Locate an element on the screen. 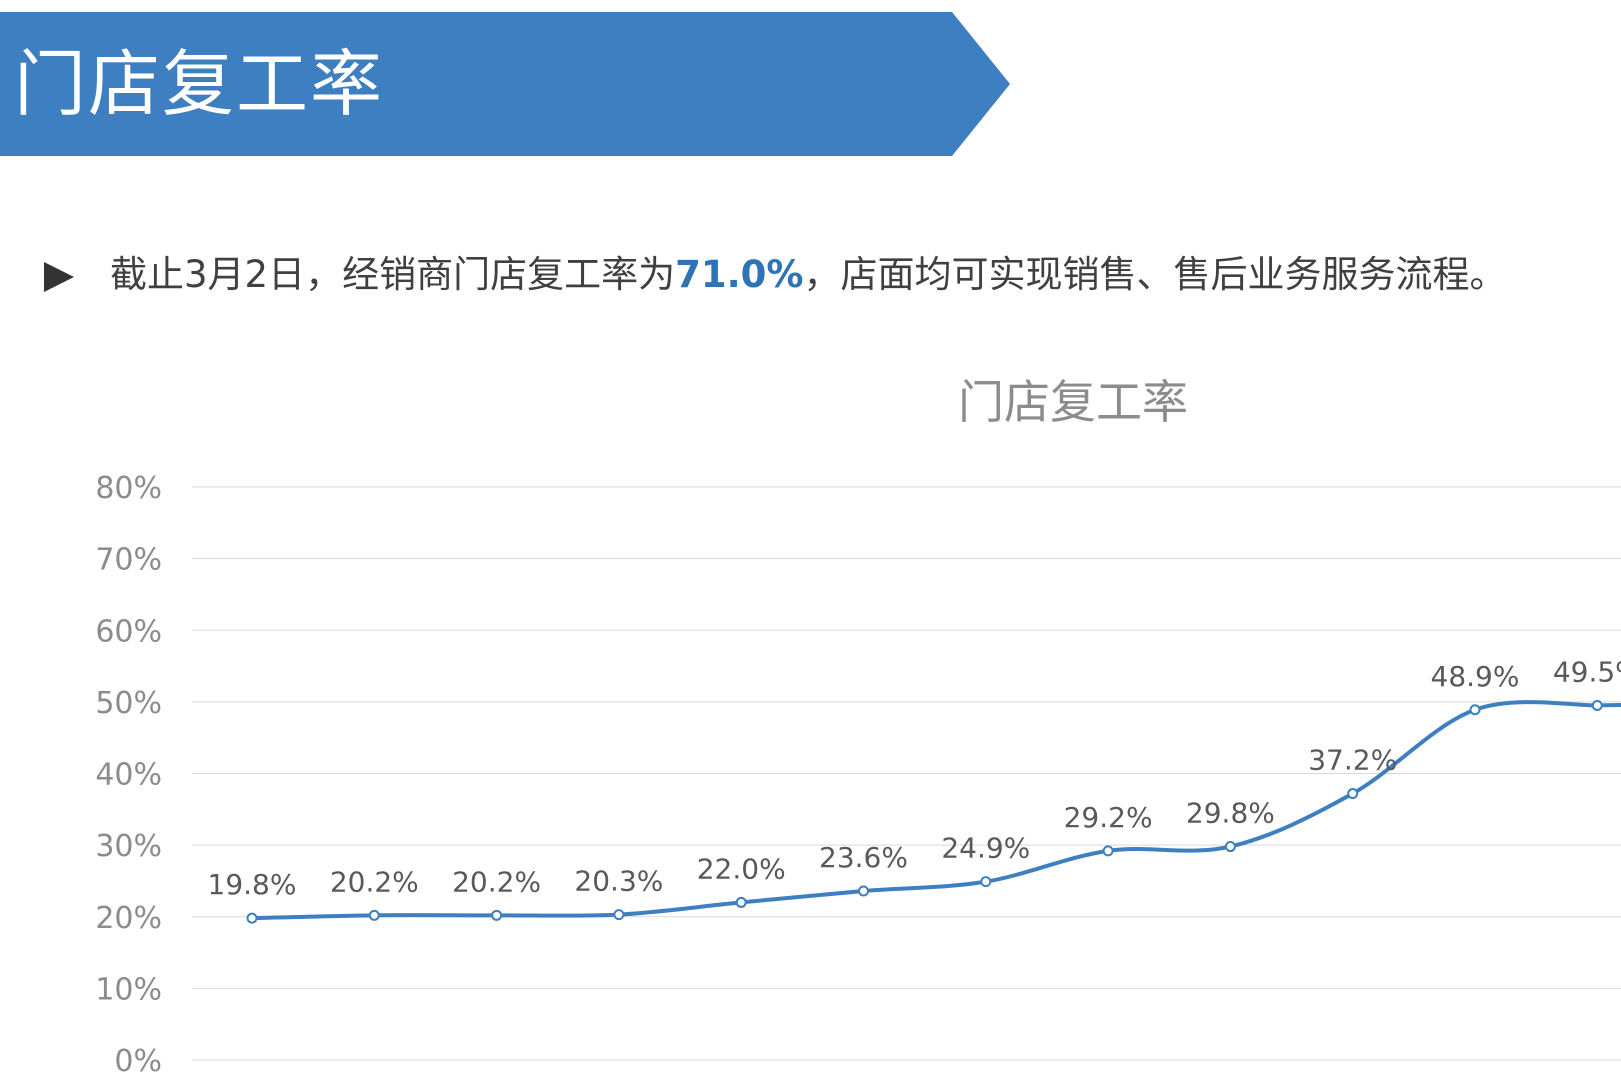 This screenshot has width=1621, height=1081. summary-suffix: ，店面均可实现销售、售后业务服务流程。 is located at coordinates (1155, 274).